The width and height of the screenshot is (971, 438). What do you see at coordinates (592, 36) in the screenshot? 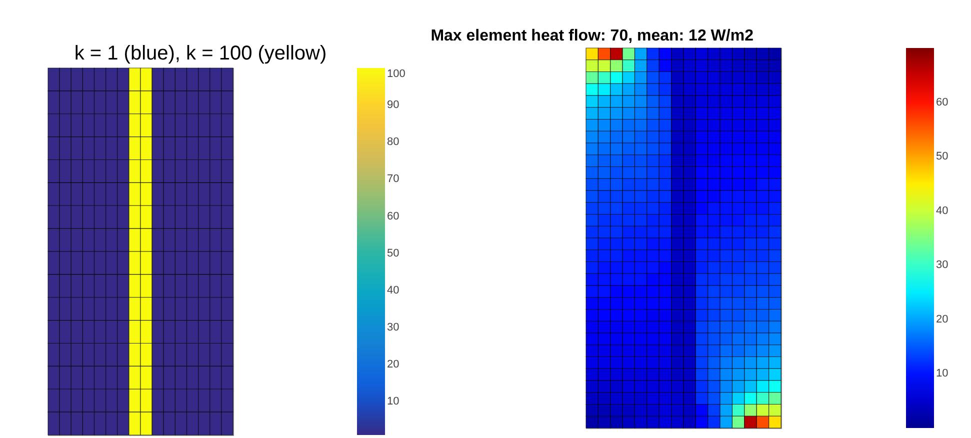
I see `chart-title: Max element heat flow: 70, mean: 12 W/m2` at bounding box center [592, 36].